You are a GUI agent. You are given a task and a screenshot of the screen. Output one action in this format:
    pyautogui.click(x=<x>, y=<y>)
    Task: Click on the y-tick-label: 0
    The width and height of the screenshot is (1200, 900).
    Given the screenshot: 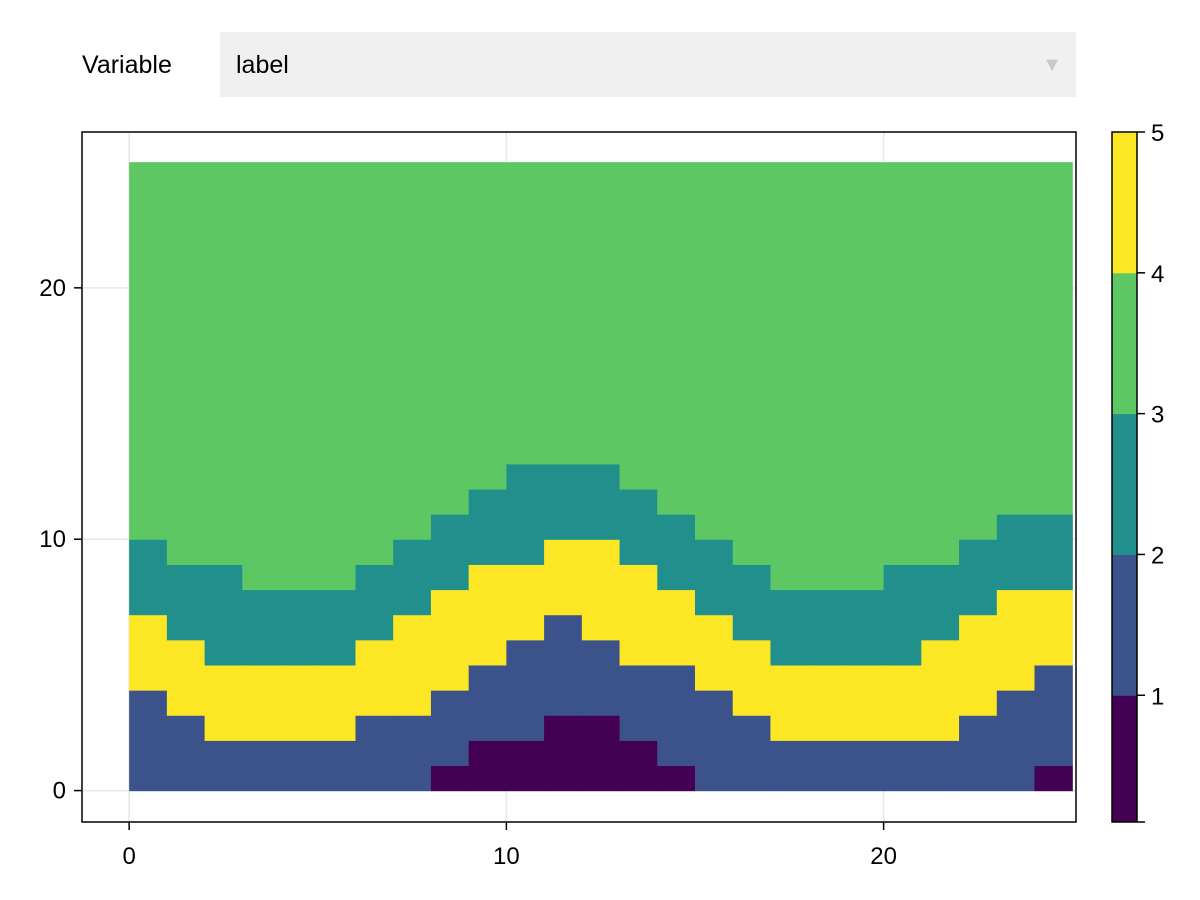 What is the action you would take?
    pyautogui.click(x=59, y=791)
    